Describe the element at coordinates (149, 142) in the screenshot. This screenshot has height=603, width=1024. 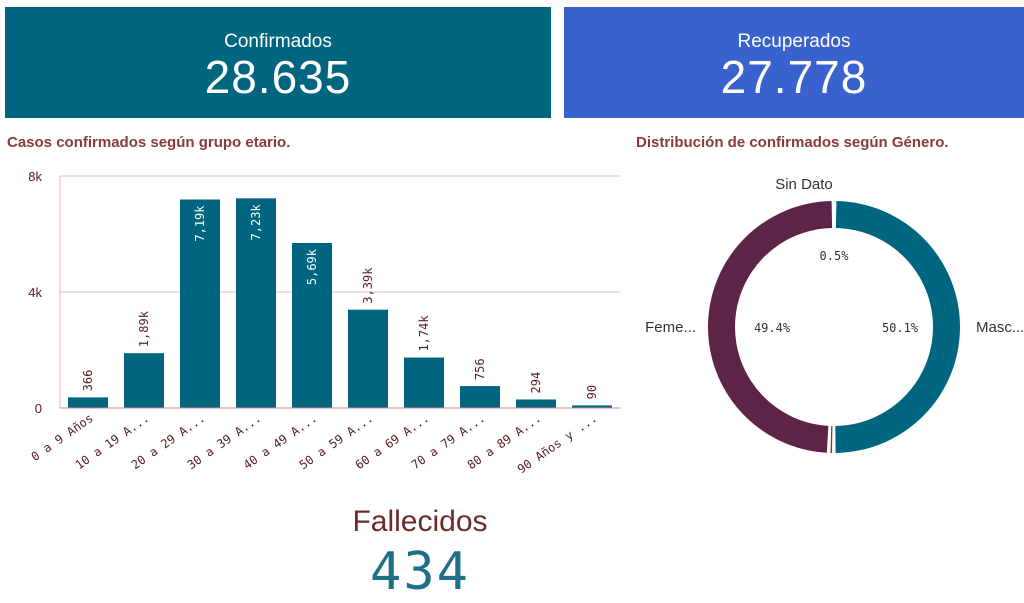
I see `bar-chart-title: Casos confirmados según grupo etario.` at that location.